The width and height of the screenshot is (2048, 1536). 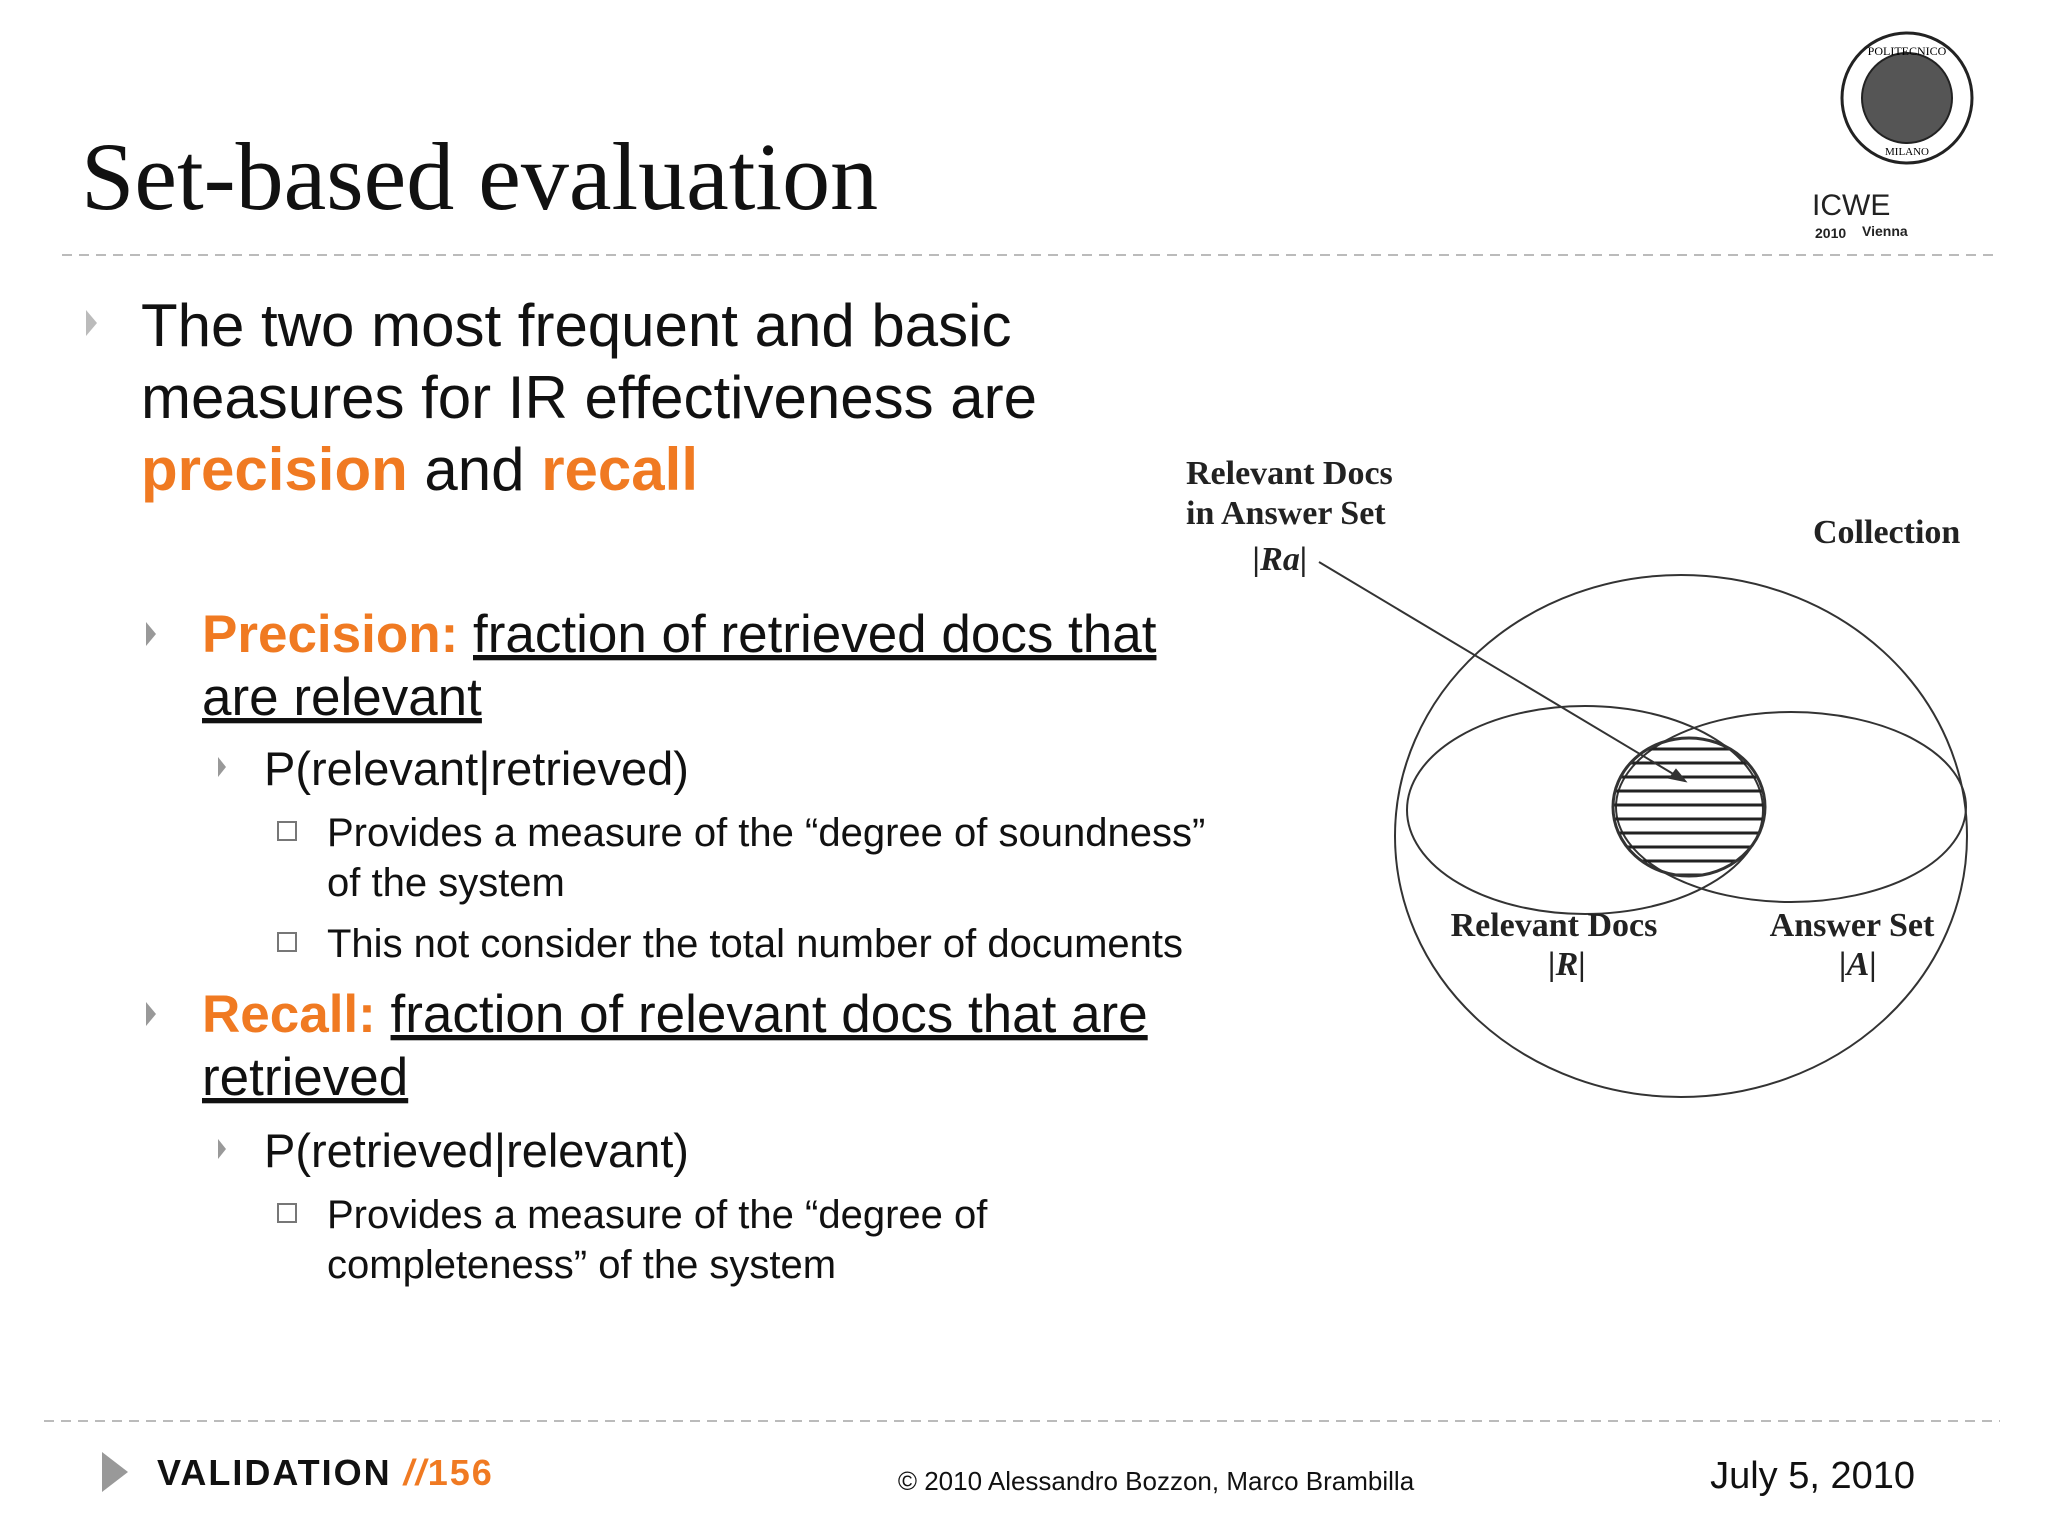 What do you see at coordinates (769, 1014) in the screenshot?
I see `definition: fraction of relevant docs that are` at bounding box center [769, 1014].